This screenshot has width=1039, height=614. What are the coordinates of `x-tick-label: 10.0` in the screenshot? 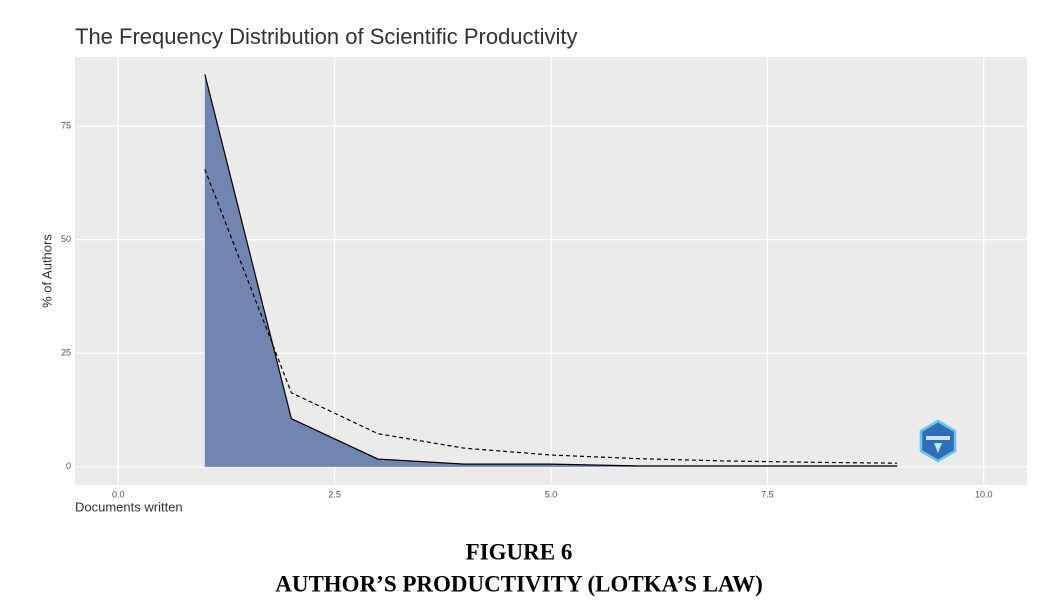 It's located at (984, 494).